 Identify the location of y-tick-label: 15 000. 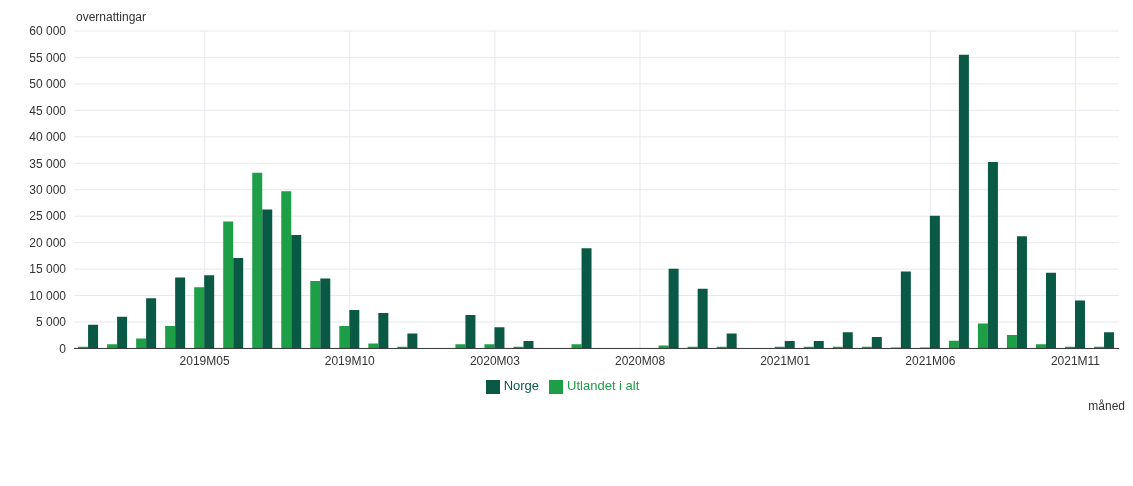
(48, 269).